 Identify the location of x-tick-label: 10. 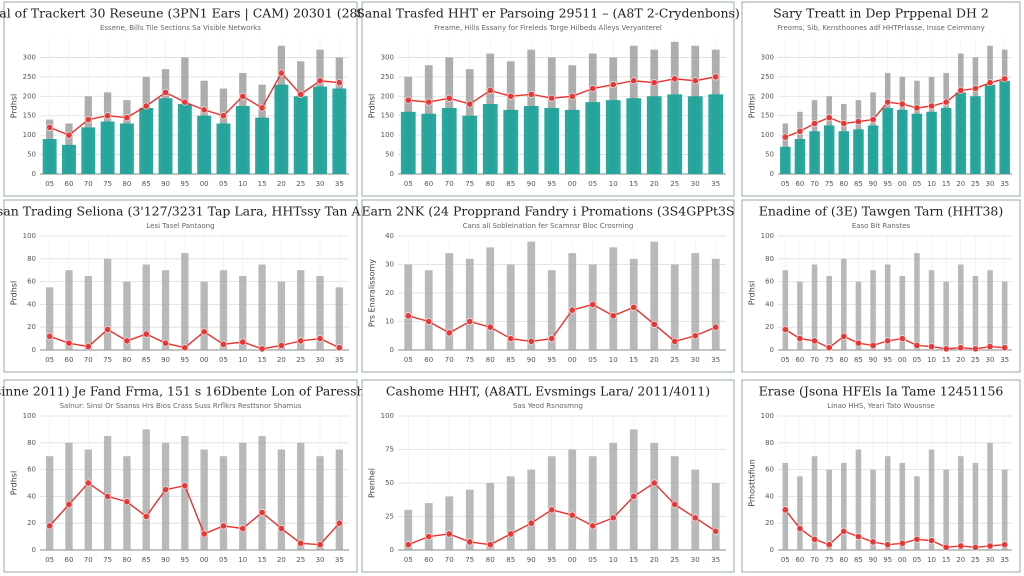
(242, 560).